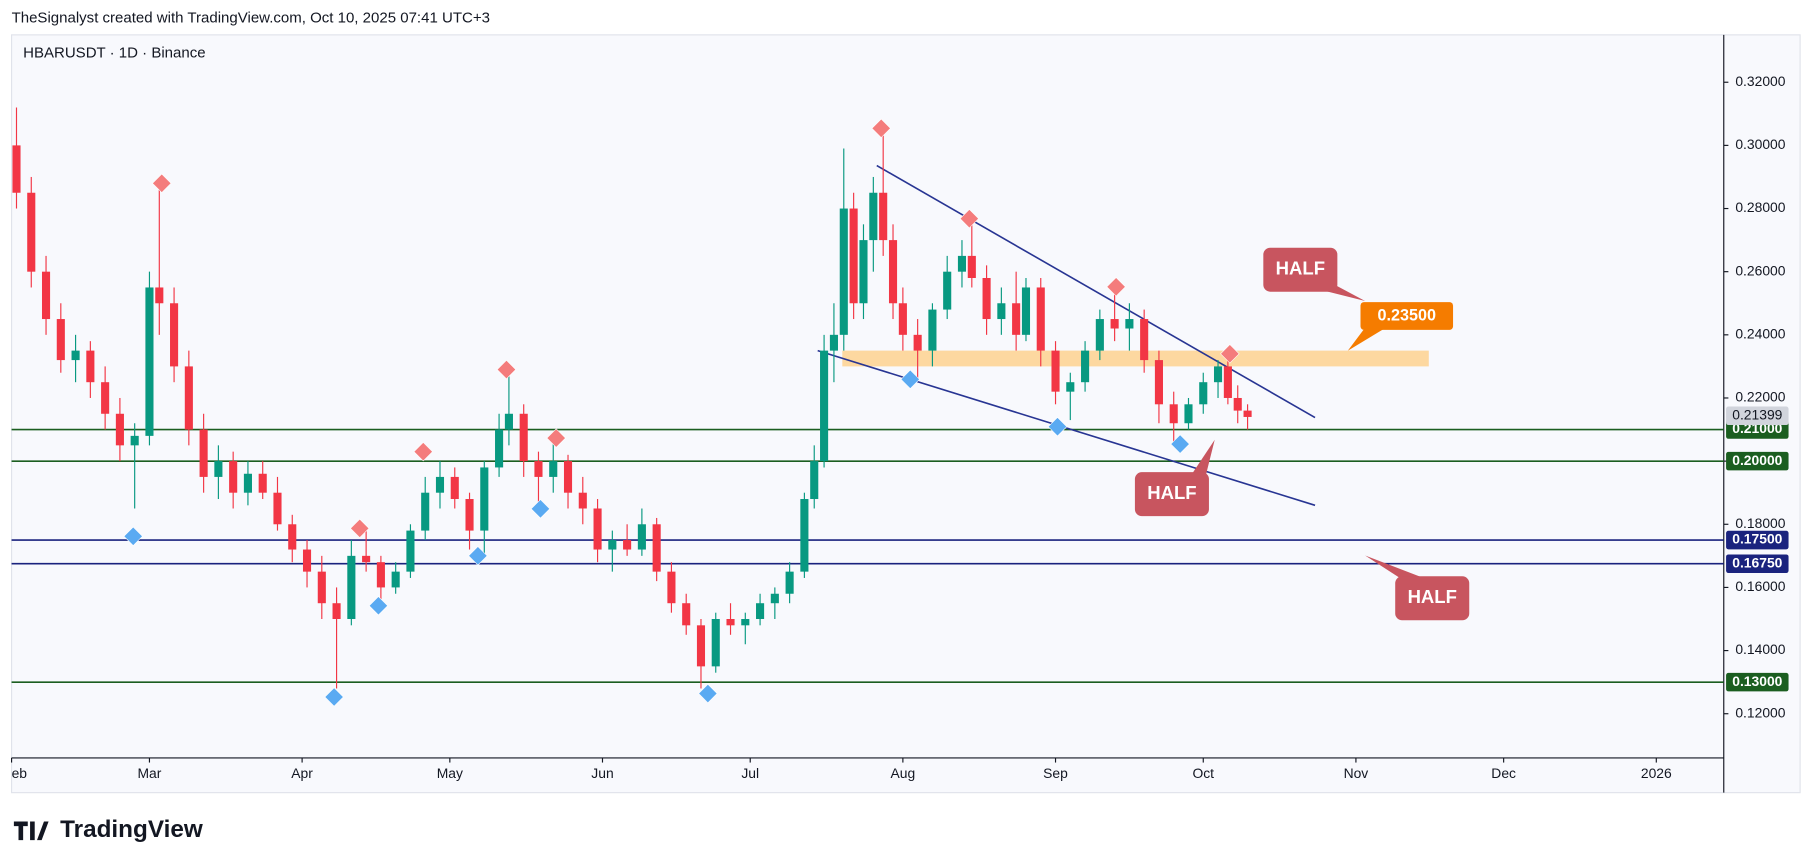 The image size is (1814, 868). What do you see at coordinates (1757, 414) in the screenshot?
I see `last-price-label: 0.21399` at bounding box center [1757, 414].